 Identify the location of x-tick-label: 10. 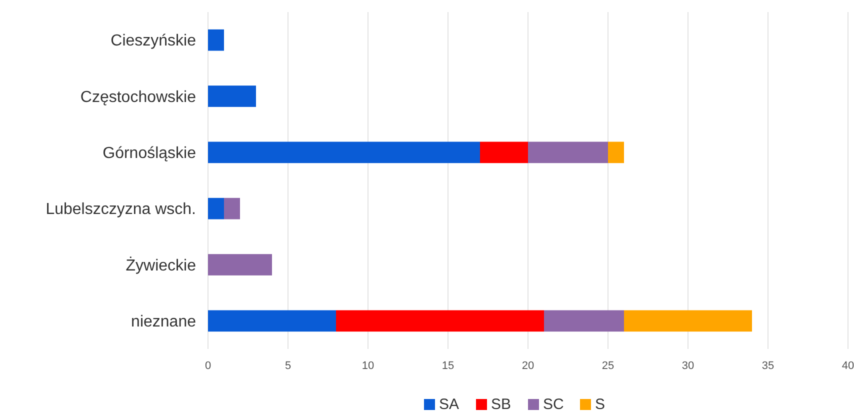
(368, 366).